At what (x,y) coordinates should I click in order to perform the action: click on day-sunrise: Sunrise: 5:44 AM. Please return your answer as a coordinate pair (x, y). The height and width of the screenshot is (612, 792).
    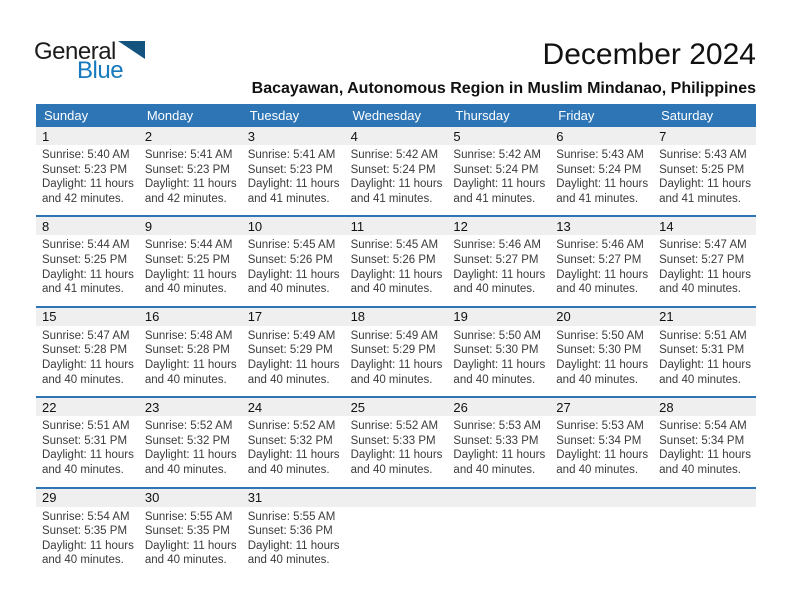
    Looking at the image, I should click on (86, 245).